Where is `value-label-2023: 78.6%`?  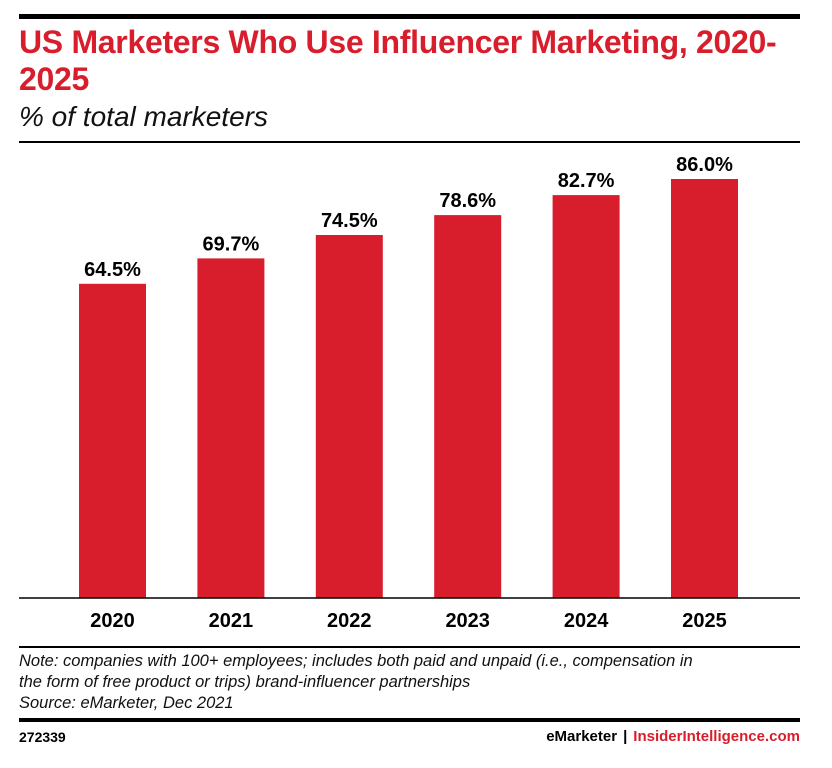
value-label-2023: 78.6% is located at coordinates (467, 201).